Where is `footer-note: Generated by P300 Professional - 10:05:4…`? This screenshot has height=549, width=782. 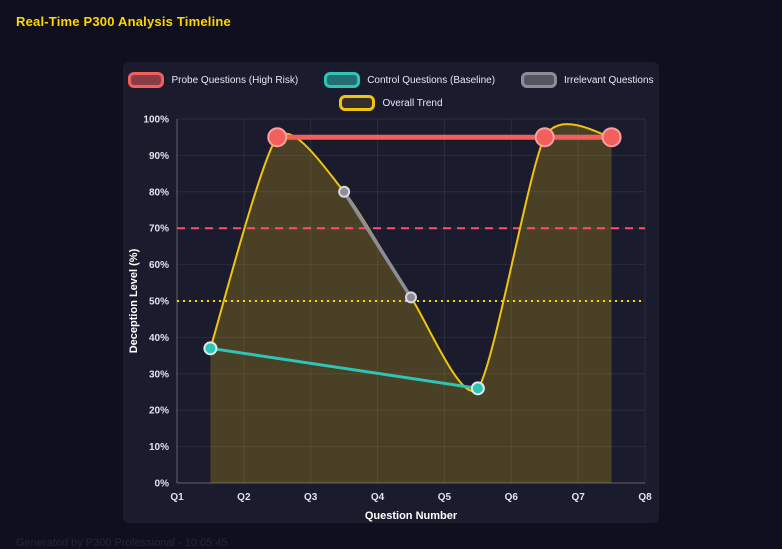
footer-note: Generated by P300 Professional - 10:05:4… is located at coordinates (122, 543).